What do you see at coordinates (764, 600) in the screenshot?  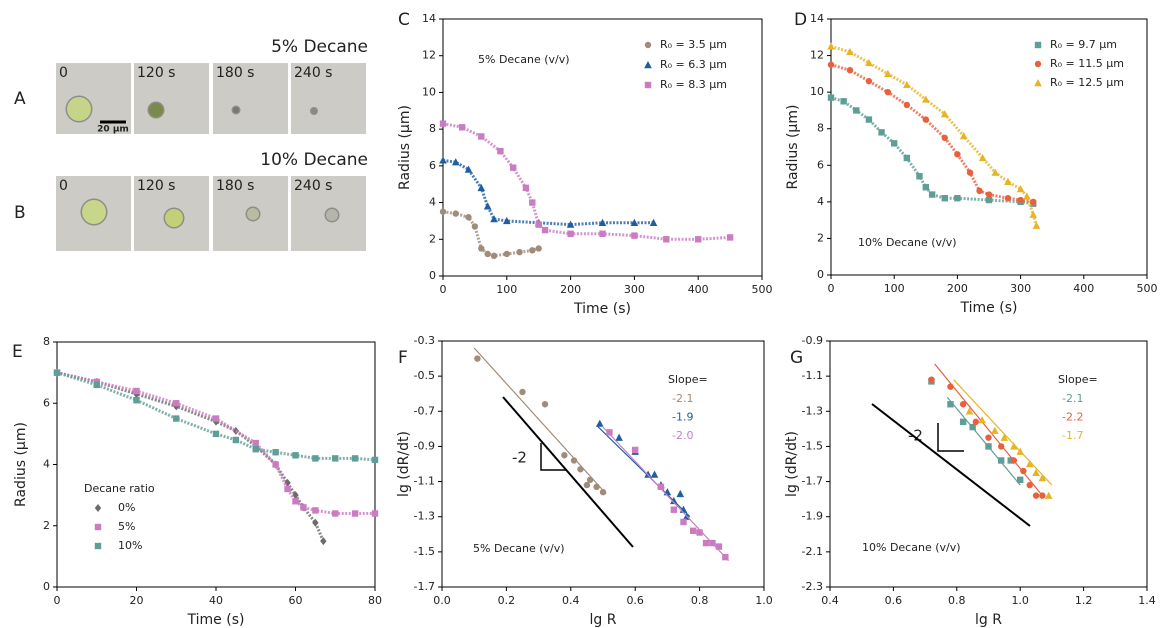 I see `x-tick-label: 1.0` at bounding box center [764, 600].